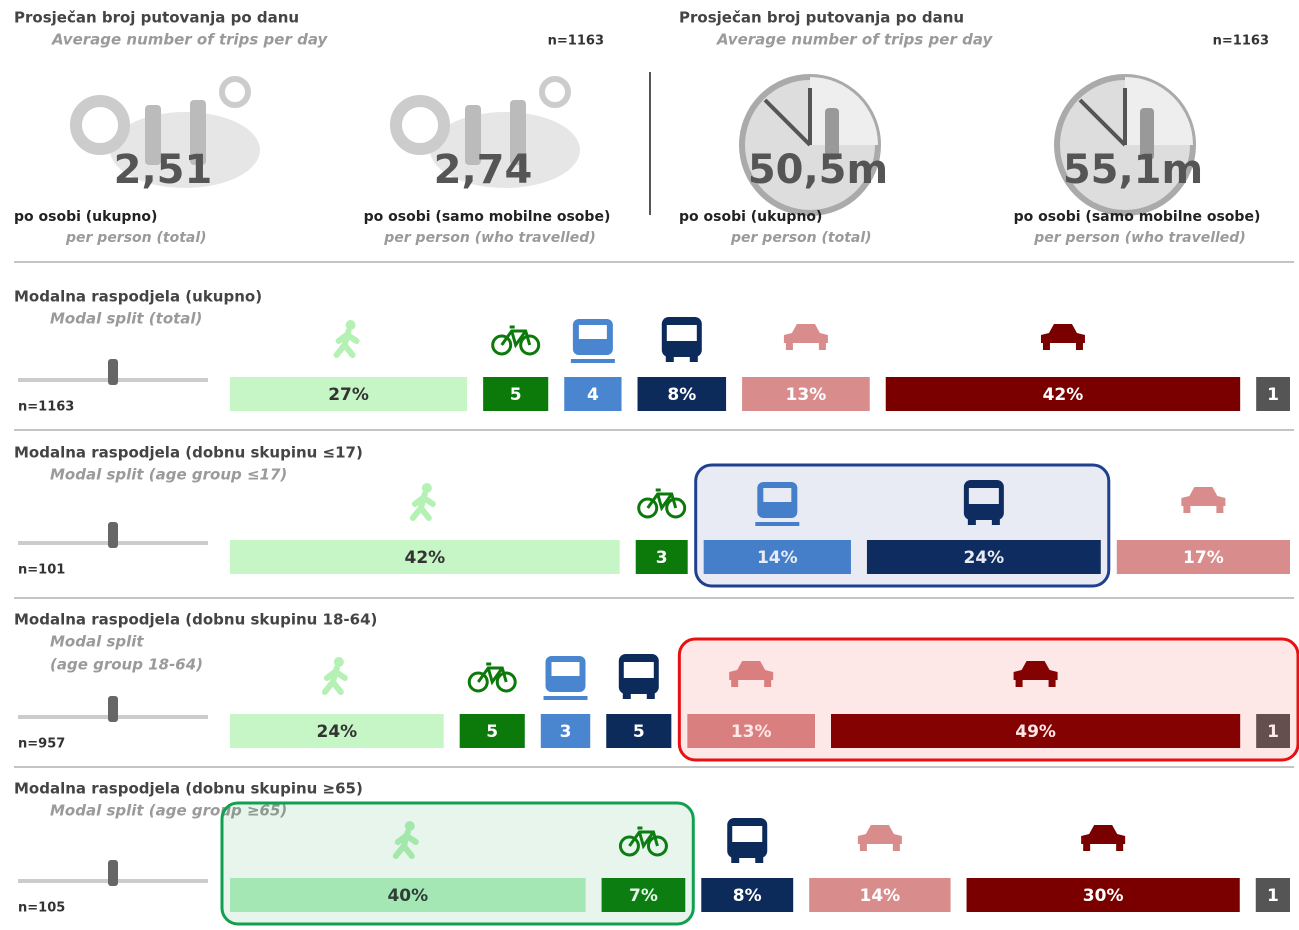  I want to click on n-label: n=101, so click(41, 570).